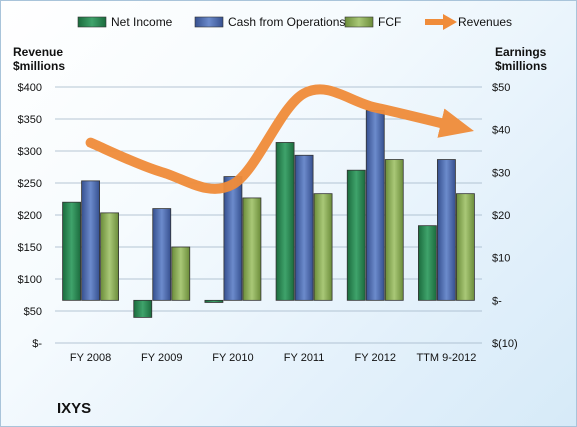  Describe the element at coordinates (521, 52) in the screenshot. I see `right-axis-title-line1: Earnings` at that location.